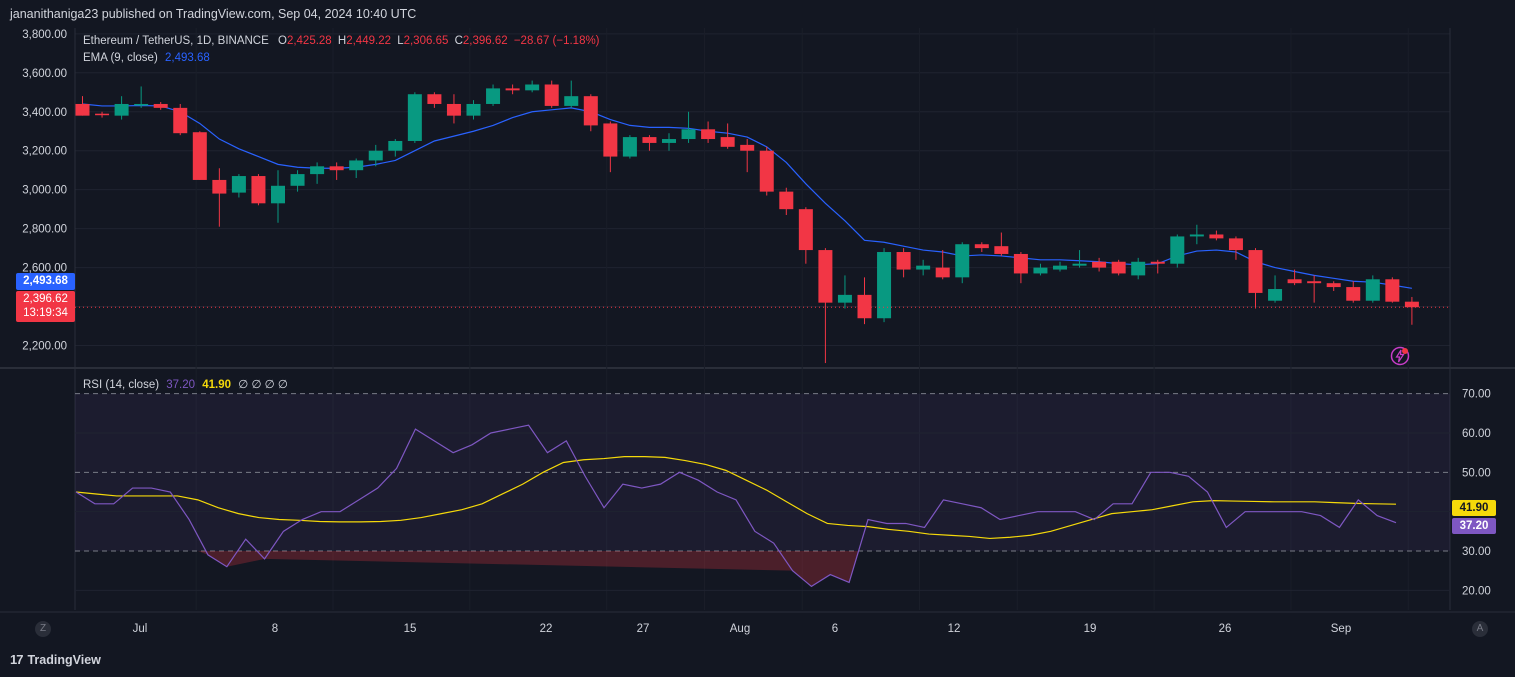 This screenshot has width=1515, height=677. Describe the element at coordinates (120, 58) in the screenshot. I see `ema-label: EMA (9, close)` at that location.